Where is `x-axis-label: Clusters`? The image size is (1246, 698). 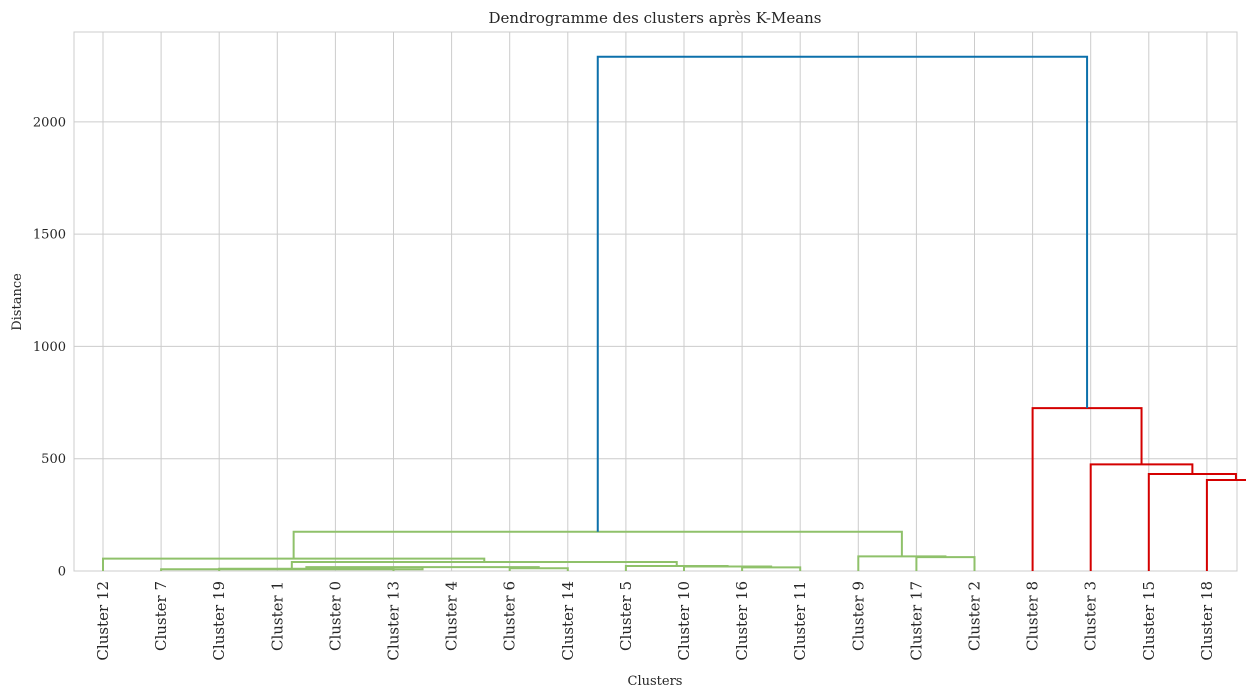 x-axis-label: Clusters is located at coordinates (655, 681).